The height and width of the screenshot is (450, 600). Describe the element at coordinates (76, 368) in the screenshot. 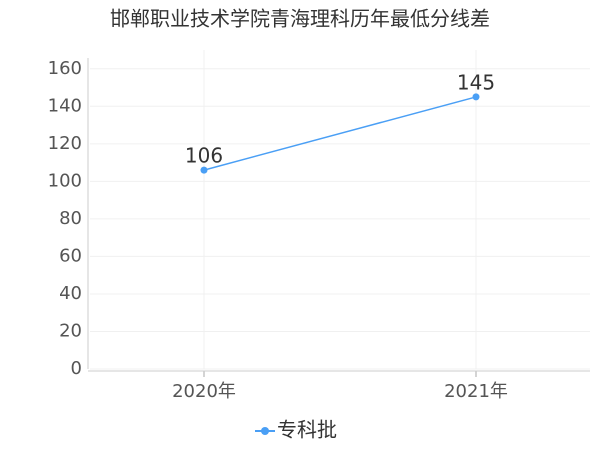

I see `y-tick-label: 0` at that location.